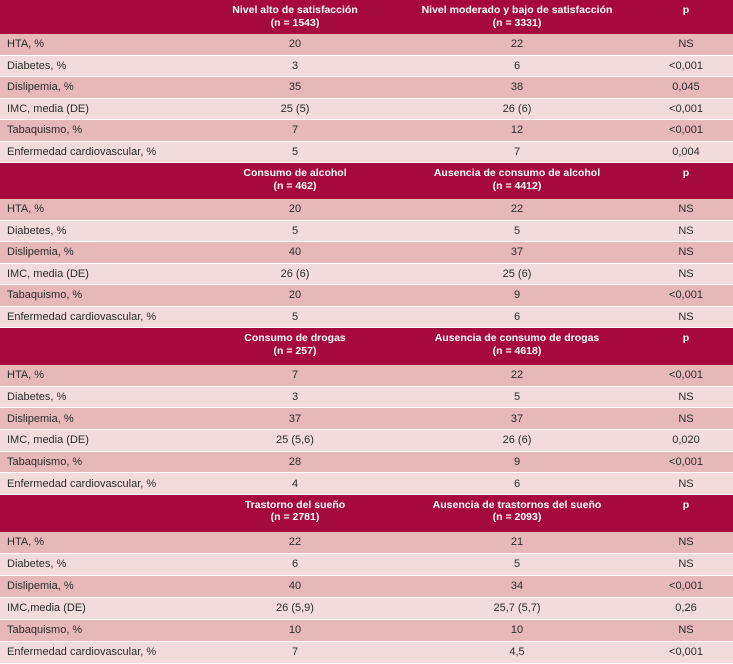  What do you see at coordinates (45, 130) in the screenshot?
I see `row-label: Tabaquismo, %` at bounding box center [45, 130].